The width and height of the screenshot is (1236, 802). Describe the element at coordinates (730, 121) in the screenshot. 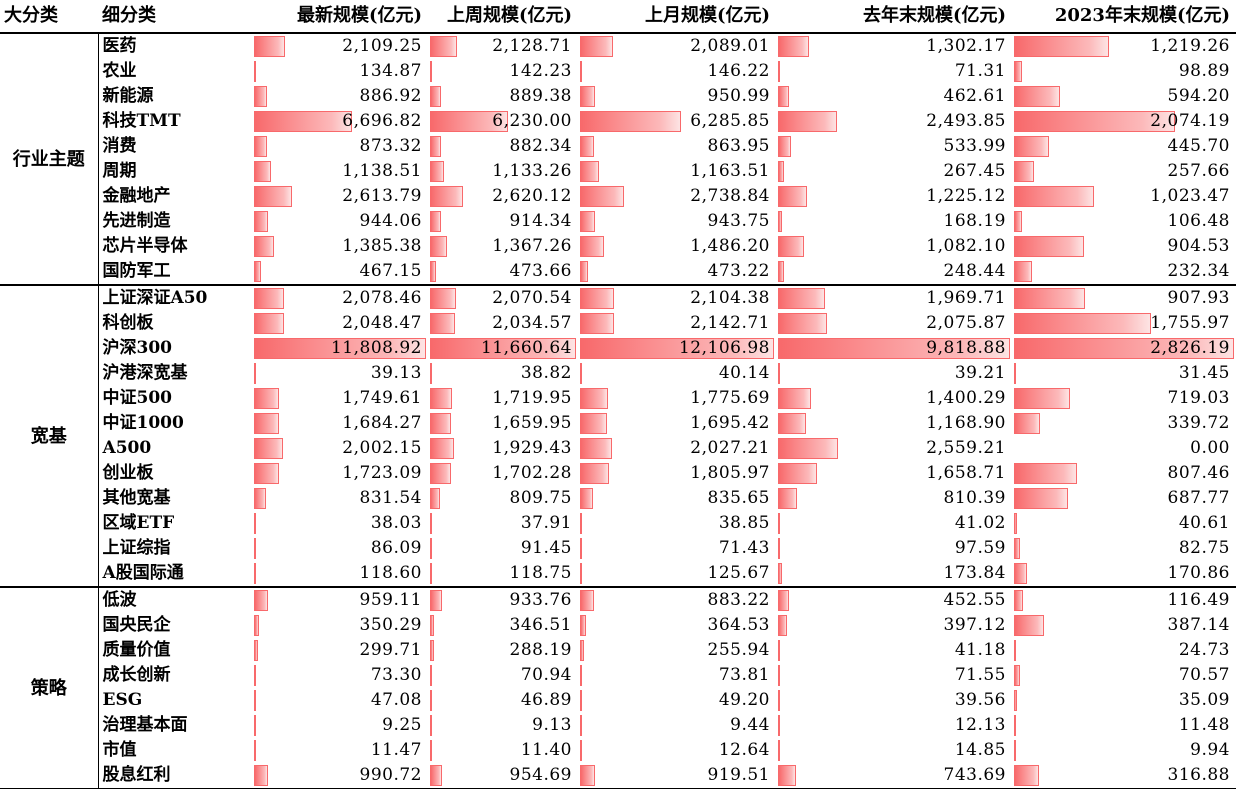

I see `value-text: 6,285.85` at that location.